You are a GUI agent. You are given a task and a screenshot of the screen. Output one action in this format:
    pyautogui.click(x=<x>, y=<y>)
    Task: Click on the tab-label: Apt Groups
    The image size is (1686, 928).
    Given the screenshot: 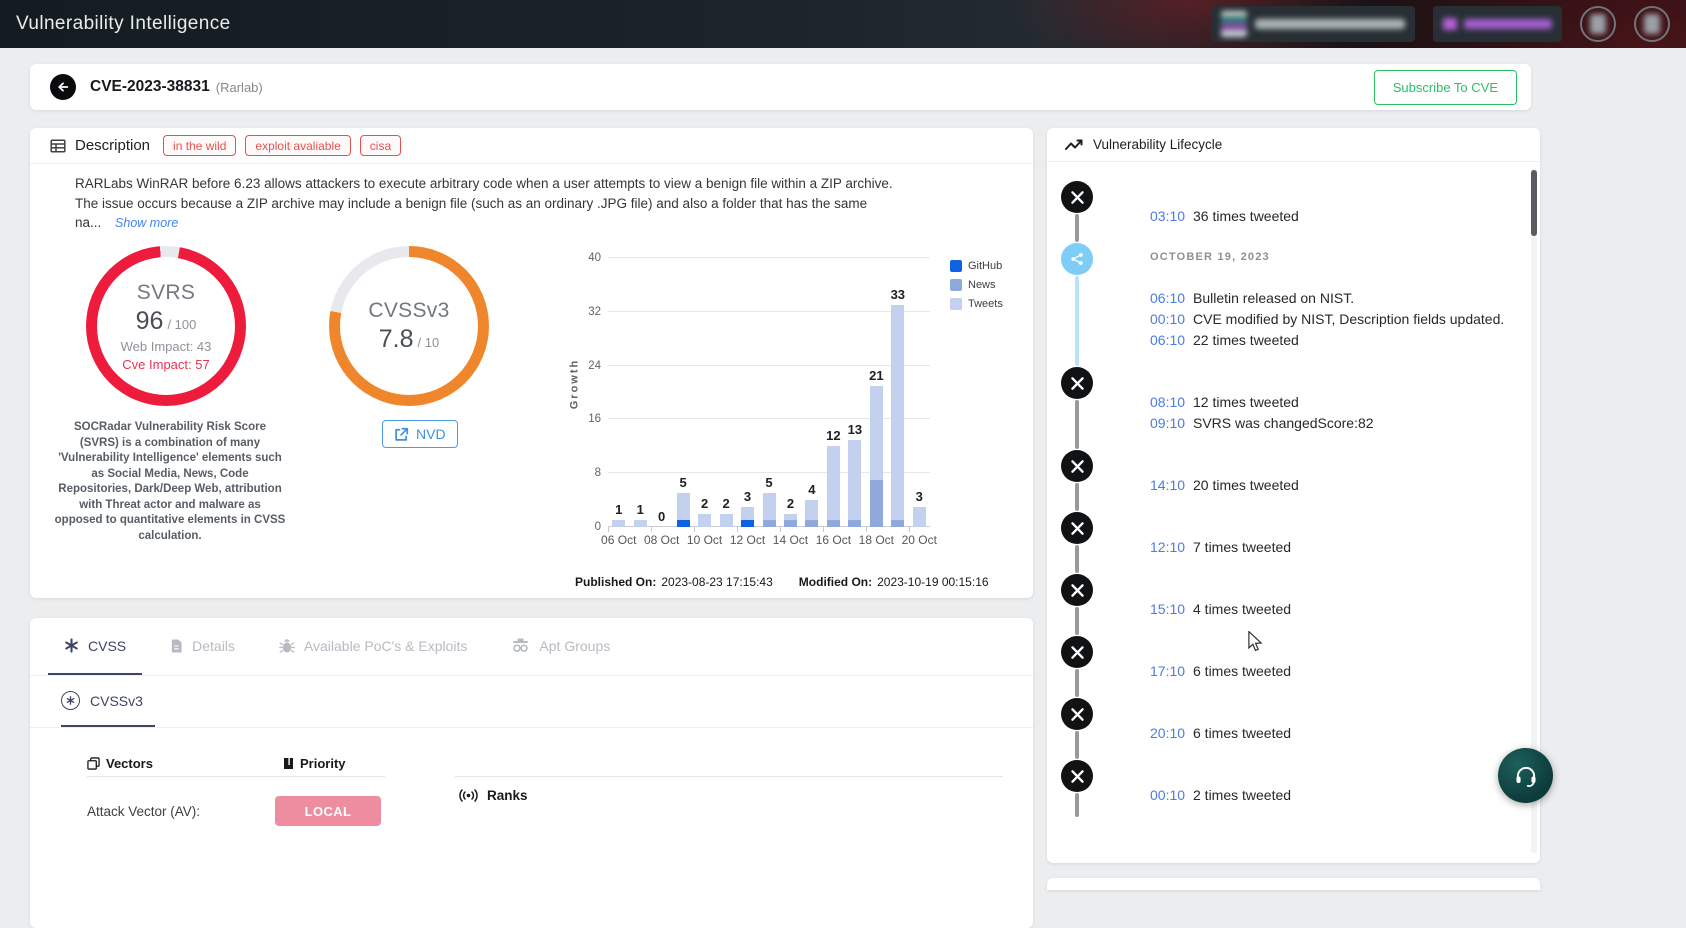 What is the action you would take?
    pyautogui.click(x=575, y=645)
    